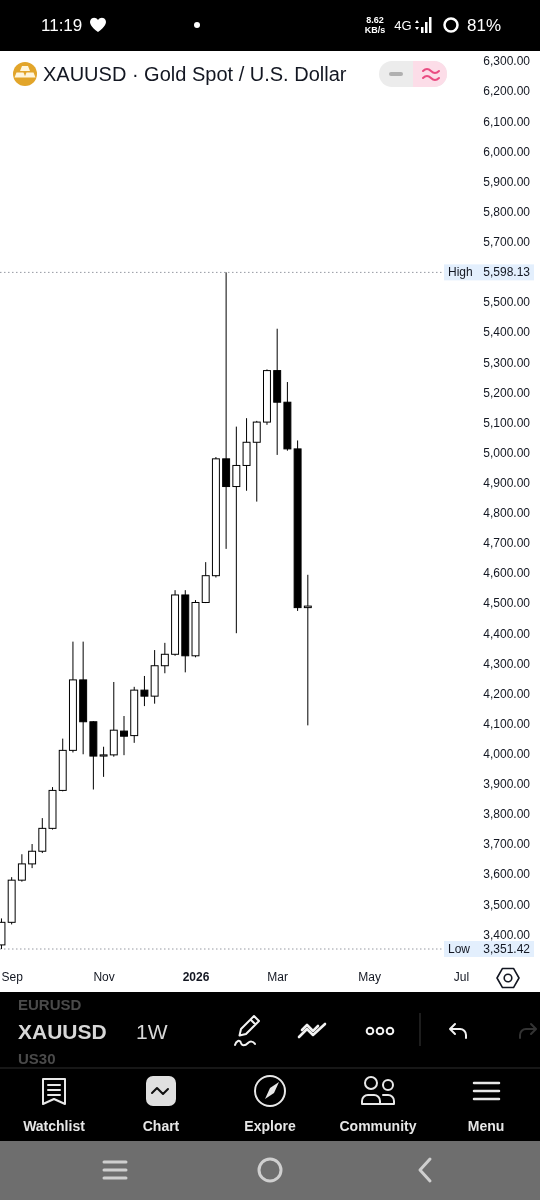 This screenshot has width=540, height=1200. I want to click on y-tick-label: 5,700.00, so click(507, 242).